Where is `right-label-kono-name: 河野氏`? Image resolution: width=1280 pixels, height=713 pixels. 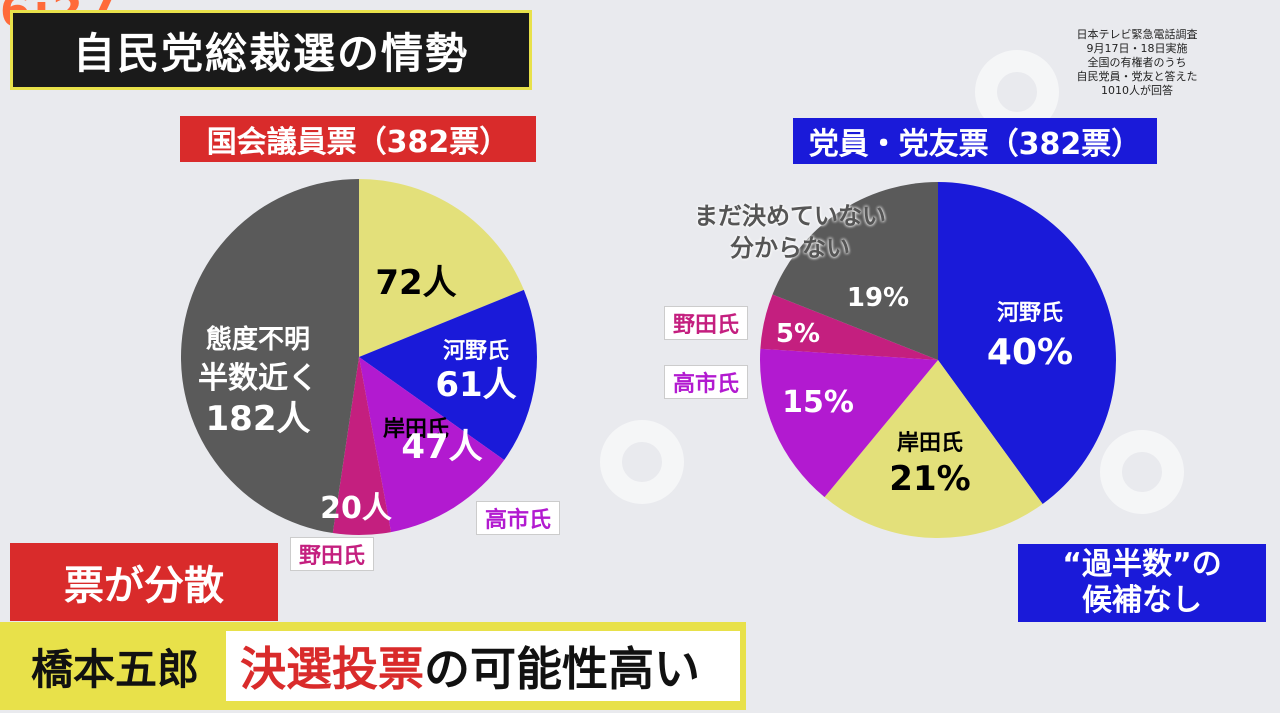 right-label-kono-name: 河野氏 is located at coordinates (1030, 313).